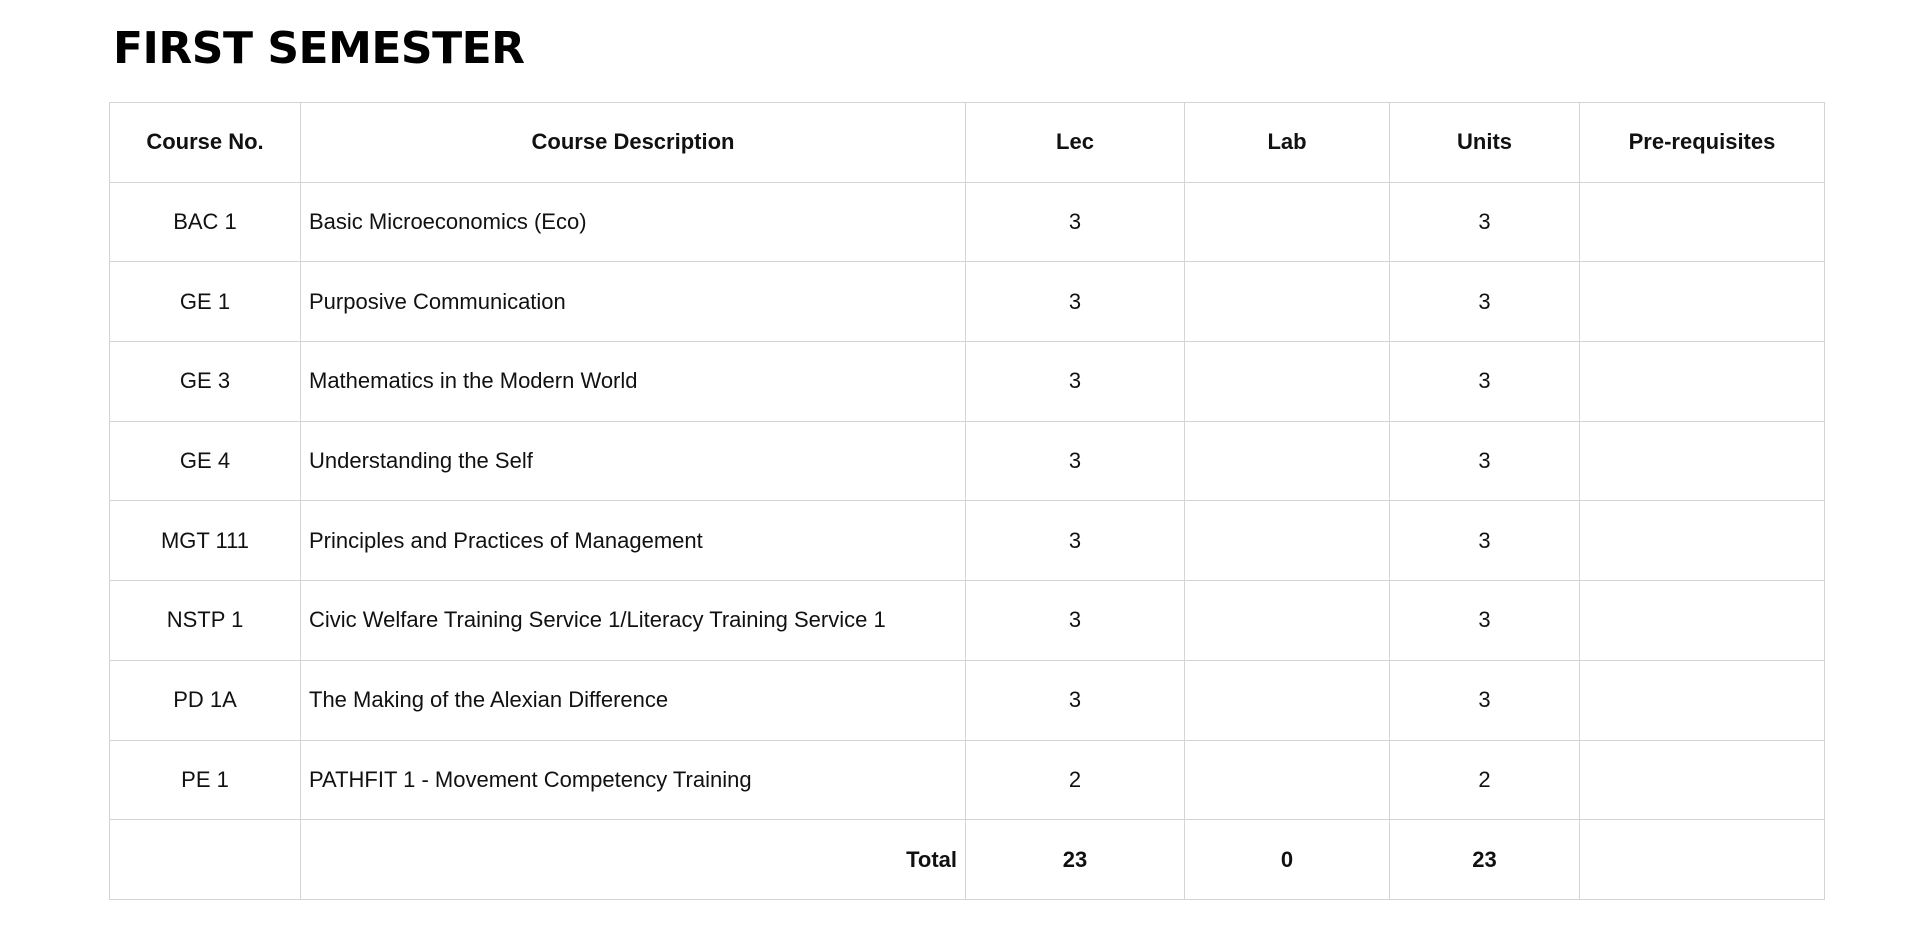  Describe the element at coordinates (633, 859) in the screenshot. I see `total-label: Total` at that location.